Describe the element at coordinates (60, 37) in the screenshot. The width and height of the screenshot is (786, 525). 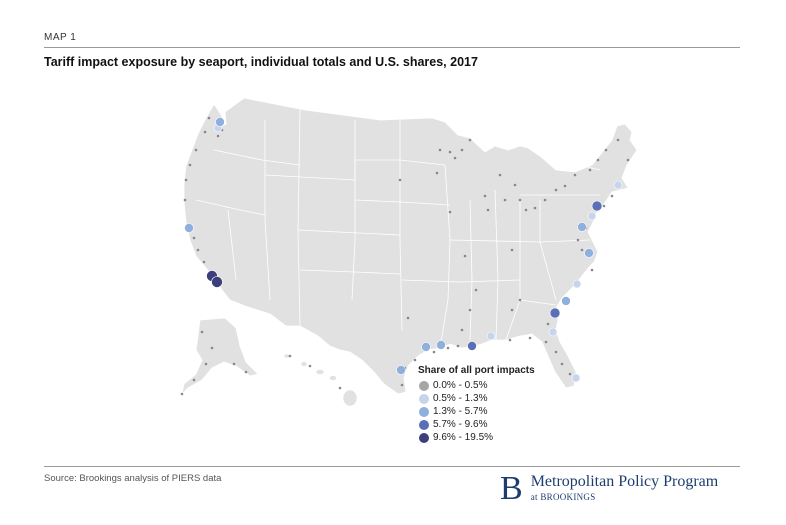
I see `map-label: MAP 1` at that location.